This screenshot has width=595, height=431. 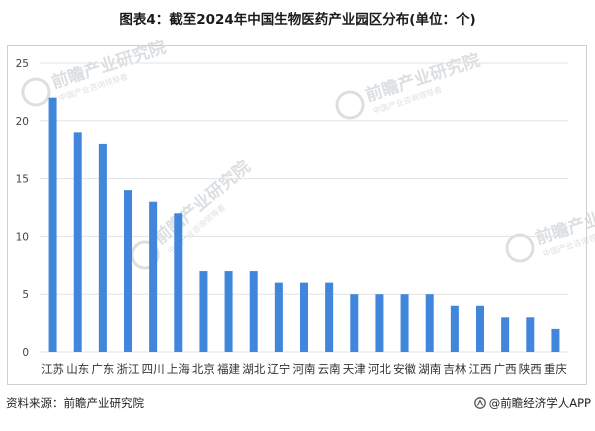 What do you see at coordinates (22, 64) in the screenshot?
I see `y-tick-label: 25` at bounding box center [22, 64].